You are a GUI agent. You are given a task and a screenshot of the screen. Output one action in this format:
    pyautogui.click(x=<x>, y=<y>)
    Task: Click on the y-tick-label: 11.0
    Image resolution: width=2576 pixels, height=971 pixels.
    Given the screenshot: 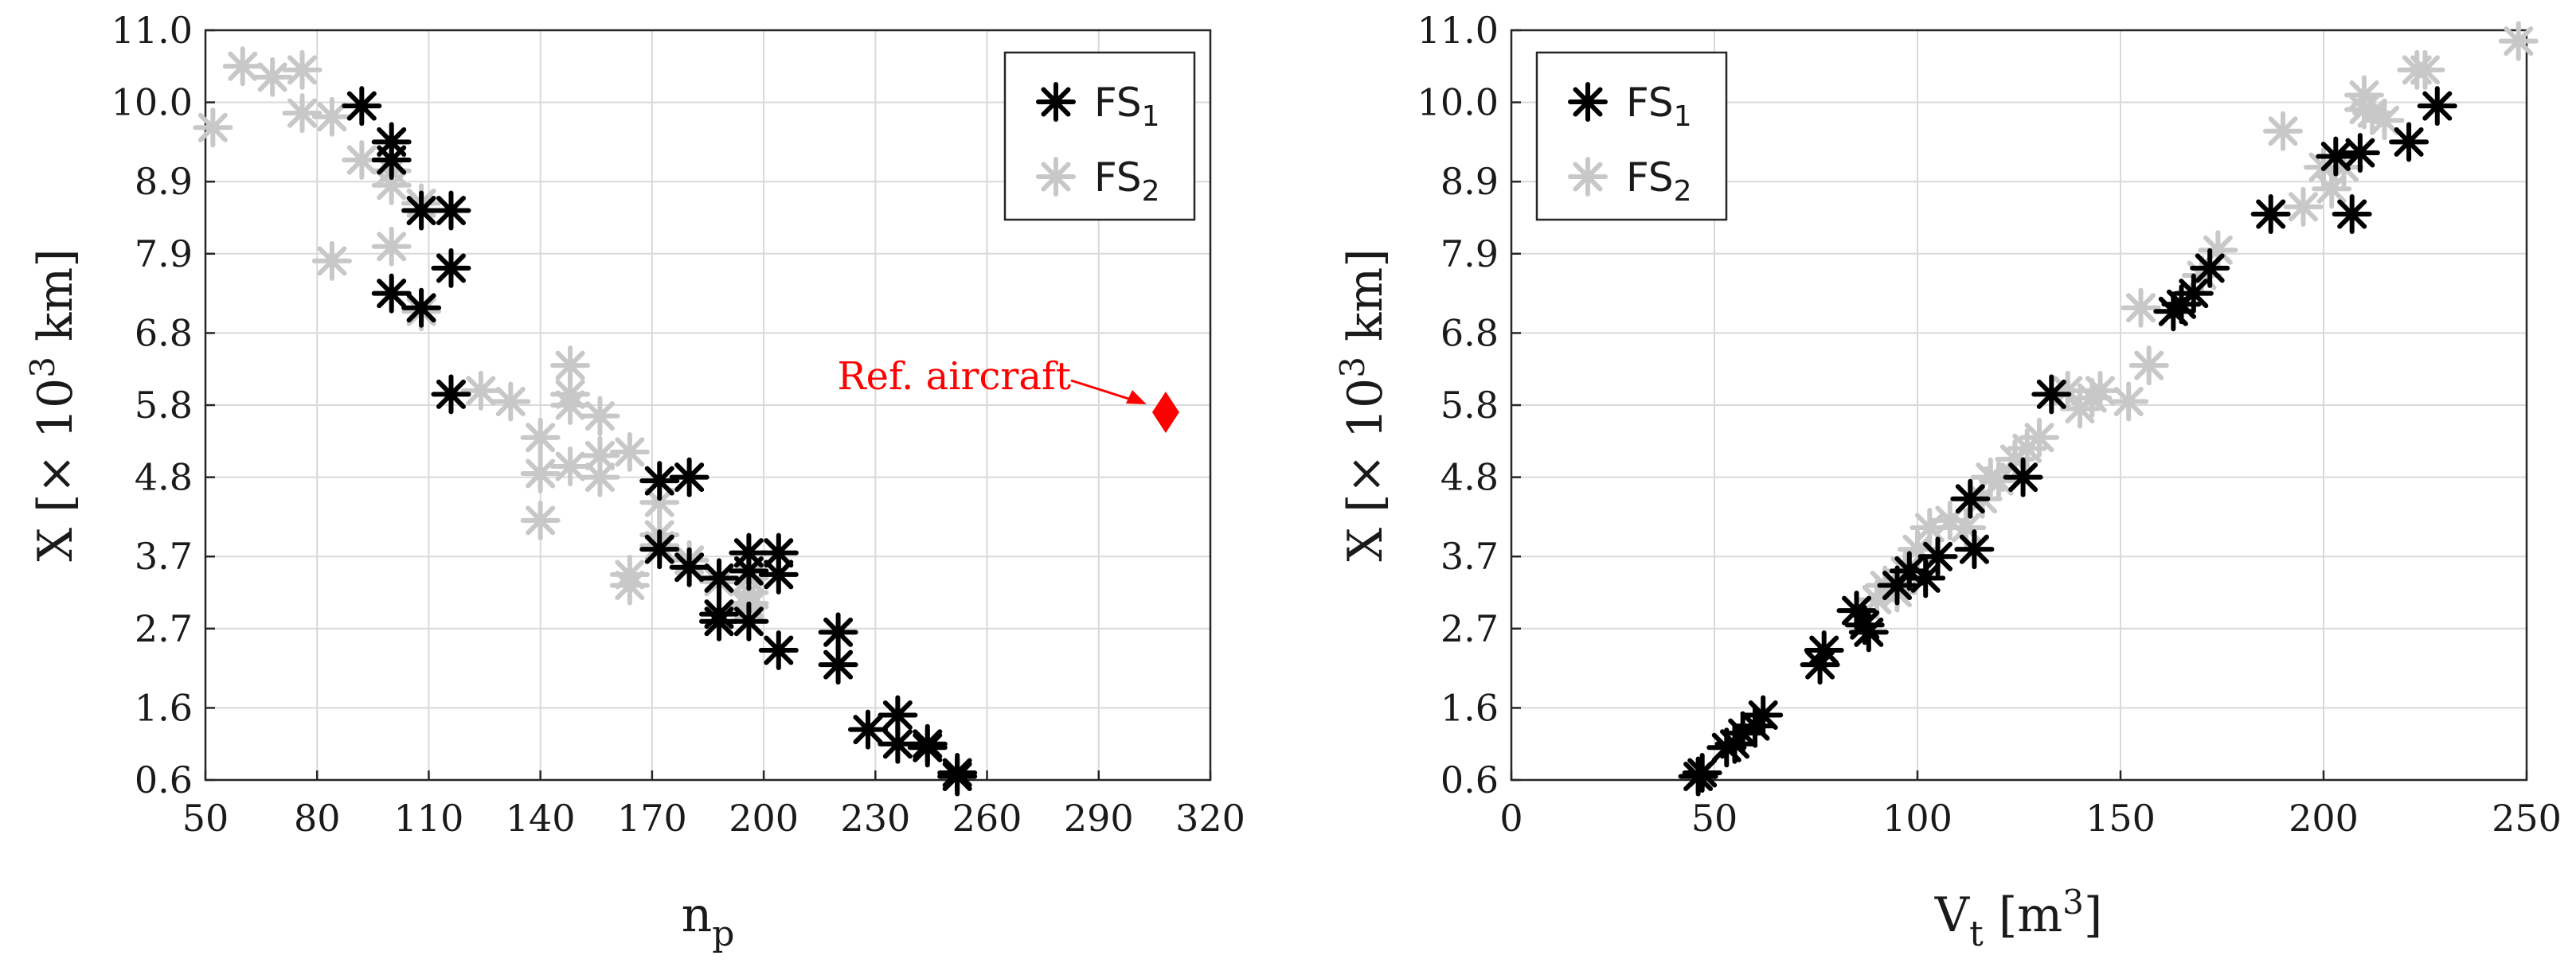 What is the action you would take?
    pyautogui.click(x=152, y=30)
    